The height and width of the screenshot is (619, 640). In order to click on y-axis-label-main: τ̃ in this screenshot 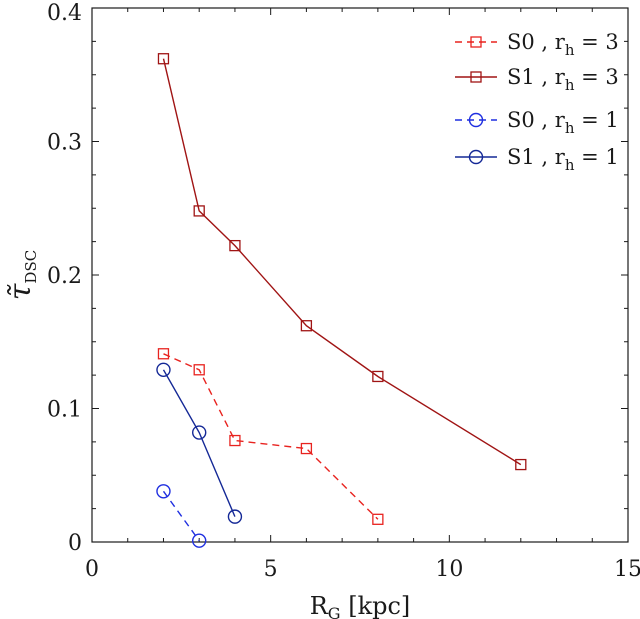, I will do `click(20, 291)`.